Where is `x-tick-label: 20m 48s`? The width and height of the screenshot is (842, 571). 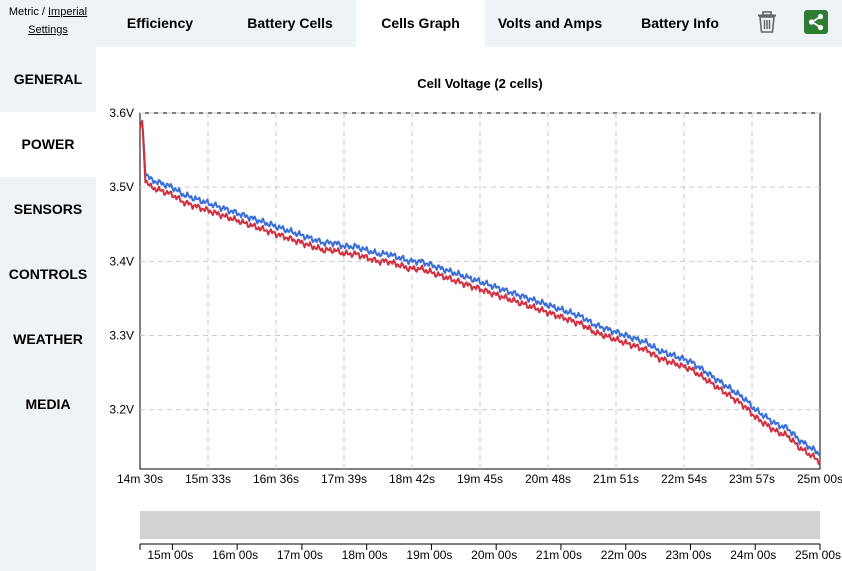 x-tick-label: 20m 48s is located at coordinates (548, 479).